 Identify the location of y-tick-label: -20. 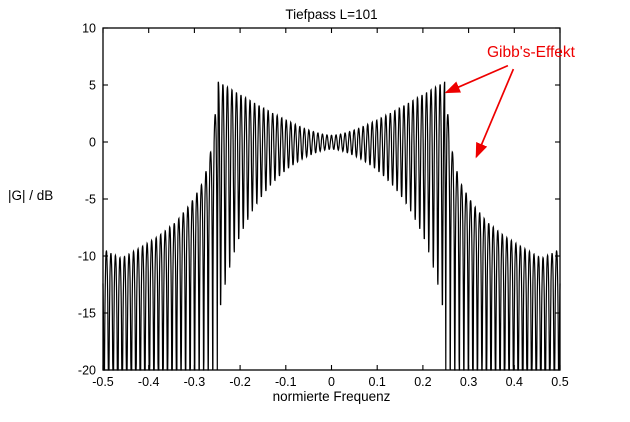
(87, 371).